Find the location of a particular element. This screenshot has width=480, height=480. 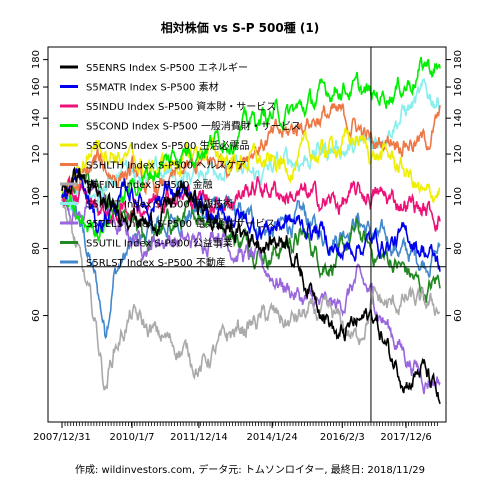

legend-label-10: S5UTIL Index S-P500 公益事業 is located at coordinates (159, 243).